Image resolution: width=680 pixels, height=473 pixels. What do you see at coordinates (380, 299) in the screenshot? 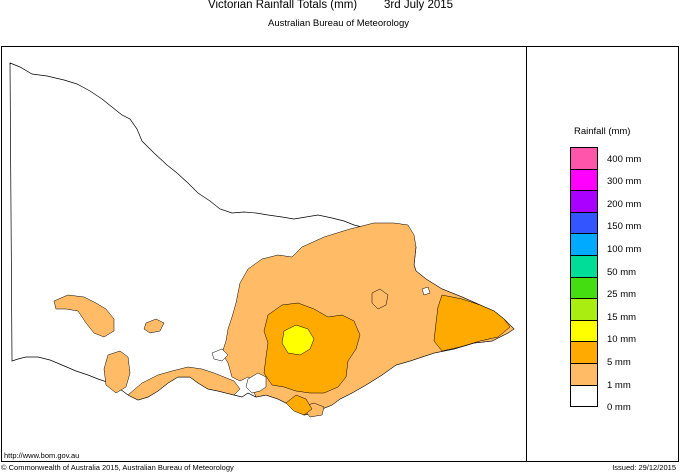
I see `rain-area-1mm-east-spot` at bounding box center [380, 299].